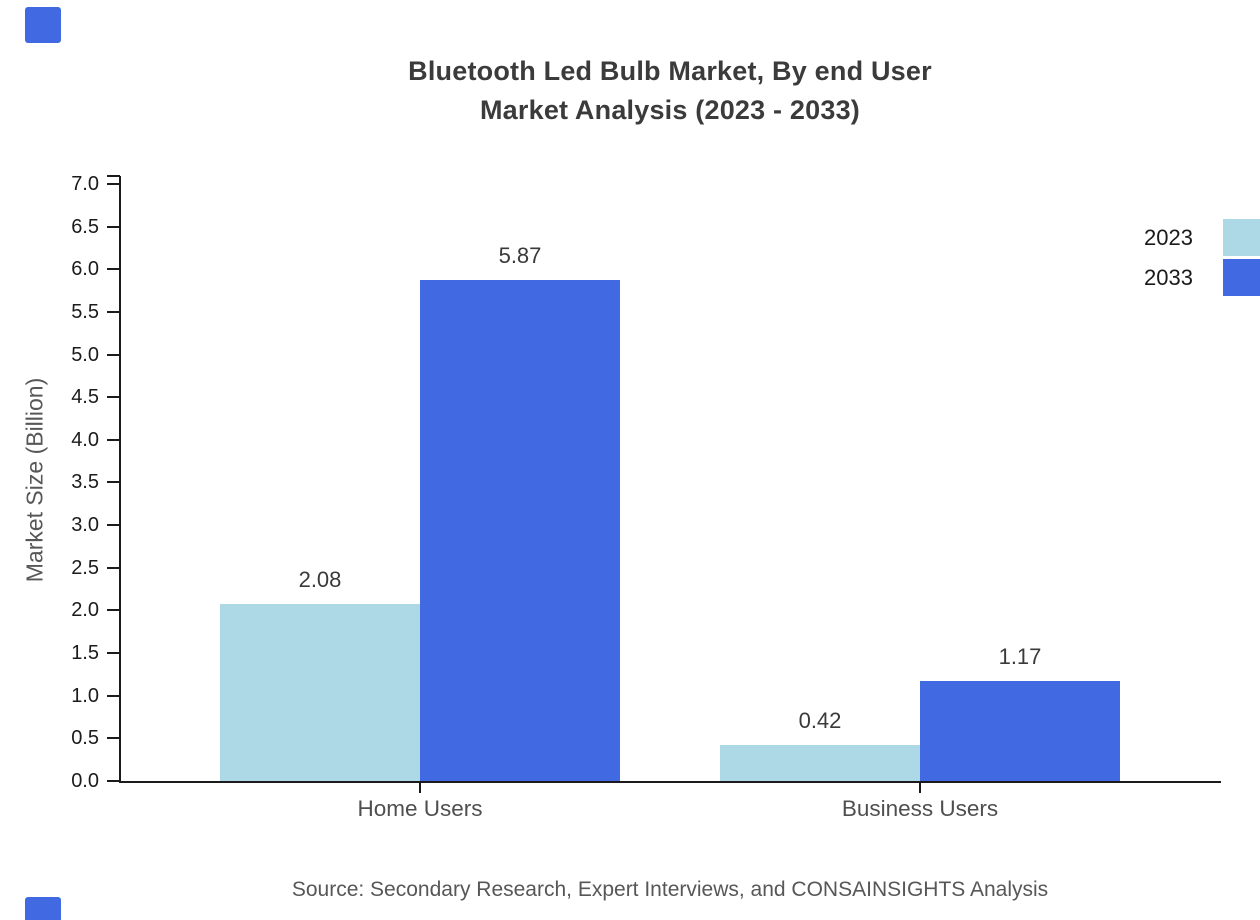 Image resolution: width=1260 pixels, height=920 pixels. What do you see at coordinates (43, 908) in the screenshot?
I see `brand-square-bottom-left` at bounding box center [43, 908].